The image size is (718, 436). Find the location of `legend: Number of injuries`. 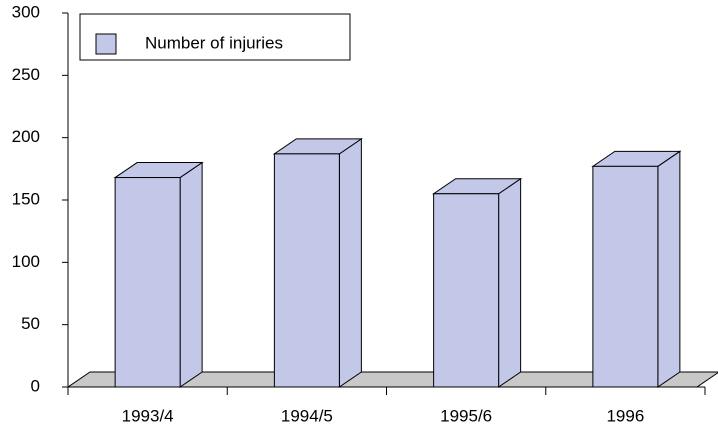

legend: Number of injuries is located at coordinates (215, 37).